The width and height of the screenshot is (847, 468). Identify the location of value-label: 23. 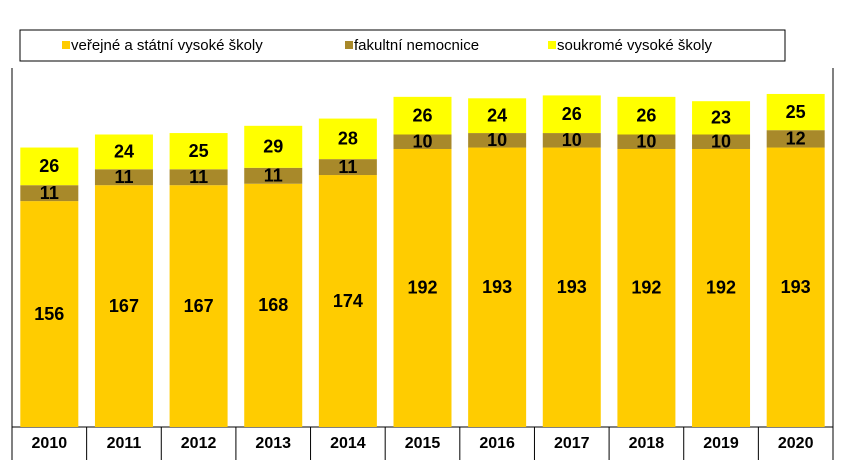
(721, 118).